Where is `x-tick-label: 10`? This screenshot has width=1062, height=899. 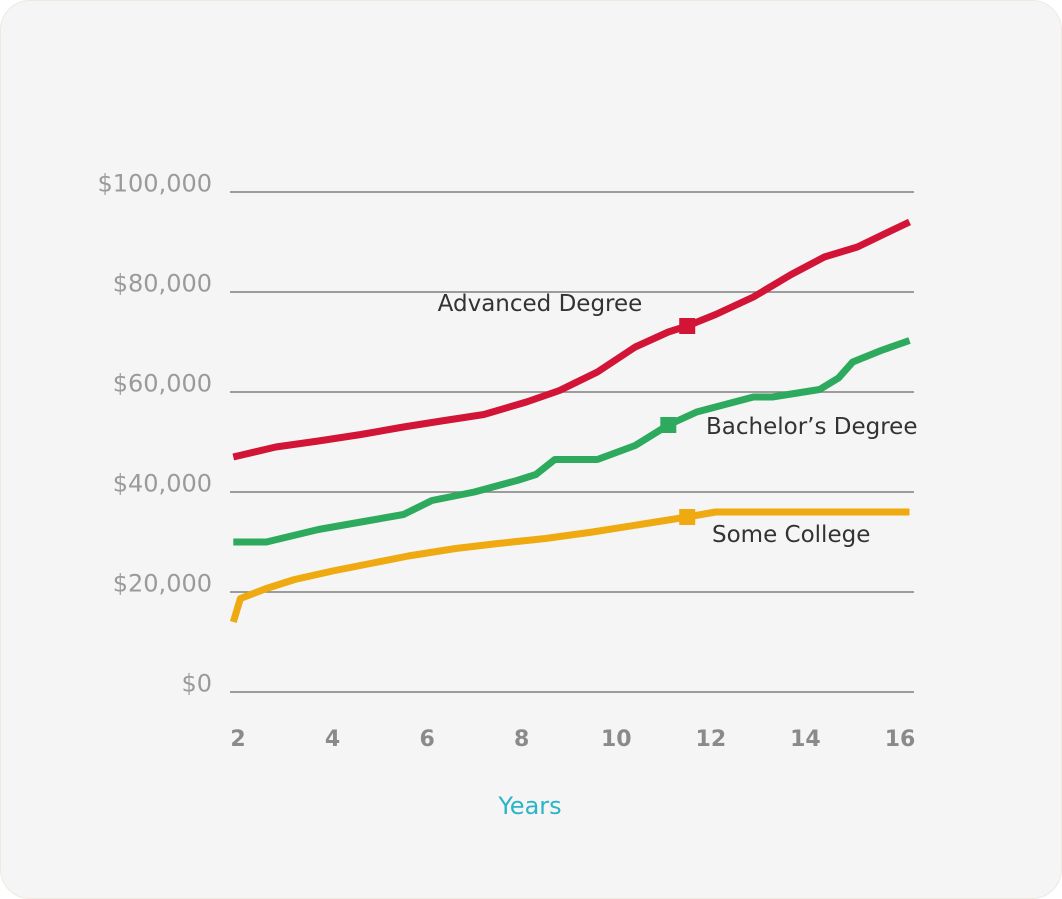
x-tick-label: 10 is located at coordinates (616, 739).